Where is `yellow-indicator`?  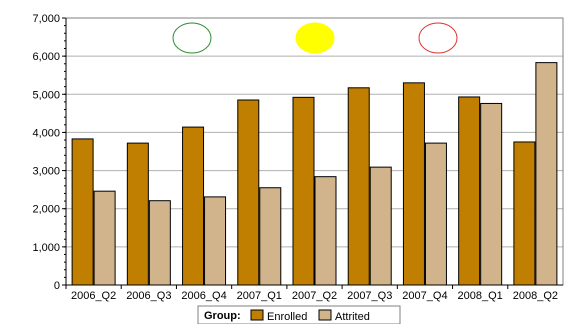
yellow-indicator is located at coordinates (315, 38).